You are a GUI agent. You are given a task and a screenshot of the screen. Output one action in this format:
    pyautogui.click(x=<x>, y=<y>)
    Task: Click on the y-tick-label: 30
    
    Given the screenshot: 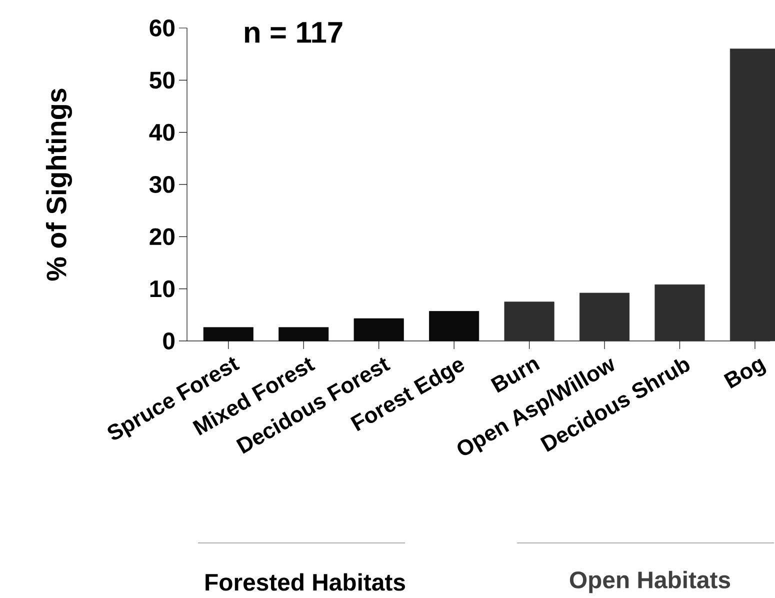 What is the action you would take?
    pyautogui.click(x=161, y=184)
    